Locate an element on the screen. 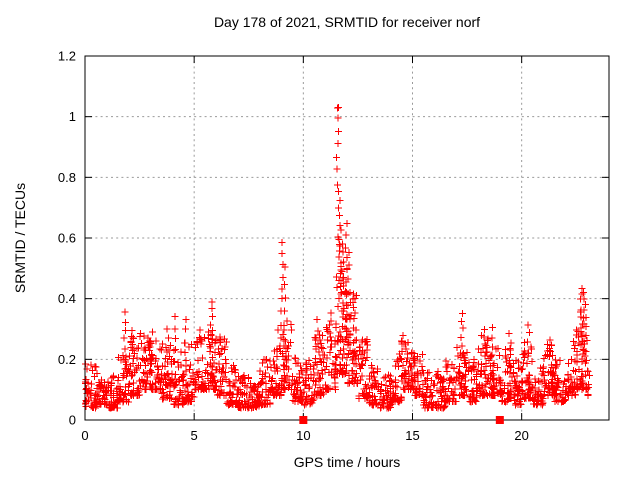 This screenshot has height=480, width=640. x-tick-label: 10 is located at coordinates (303, 435).